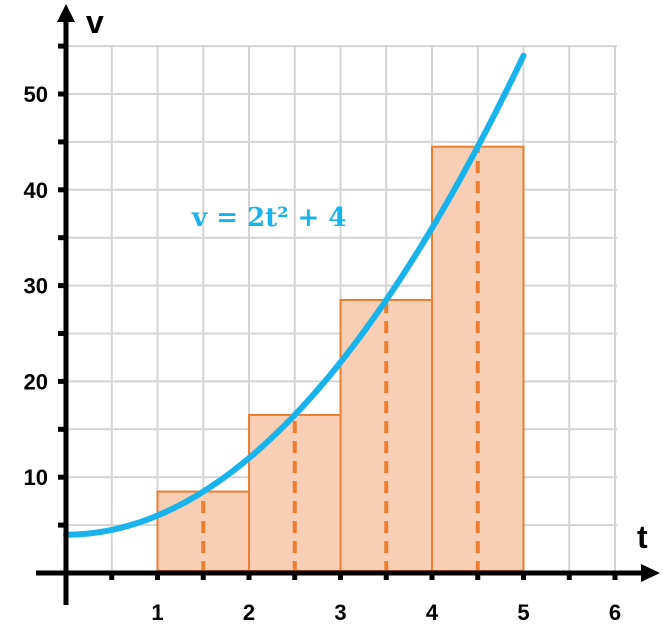  I want to click on bar, so click(478, 358).